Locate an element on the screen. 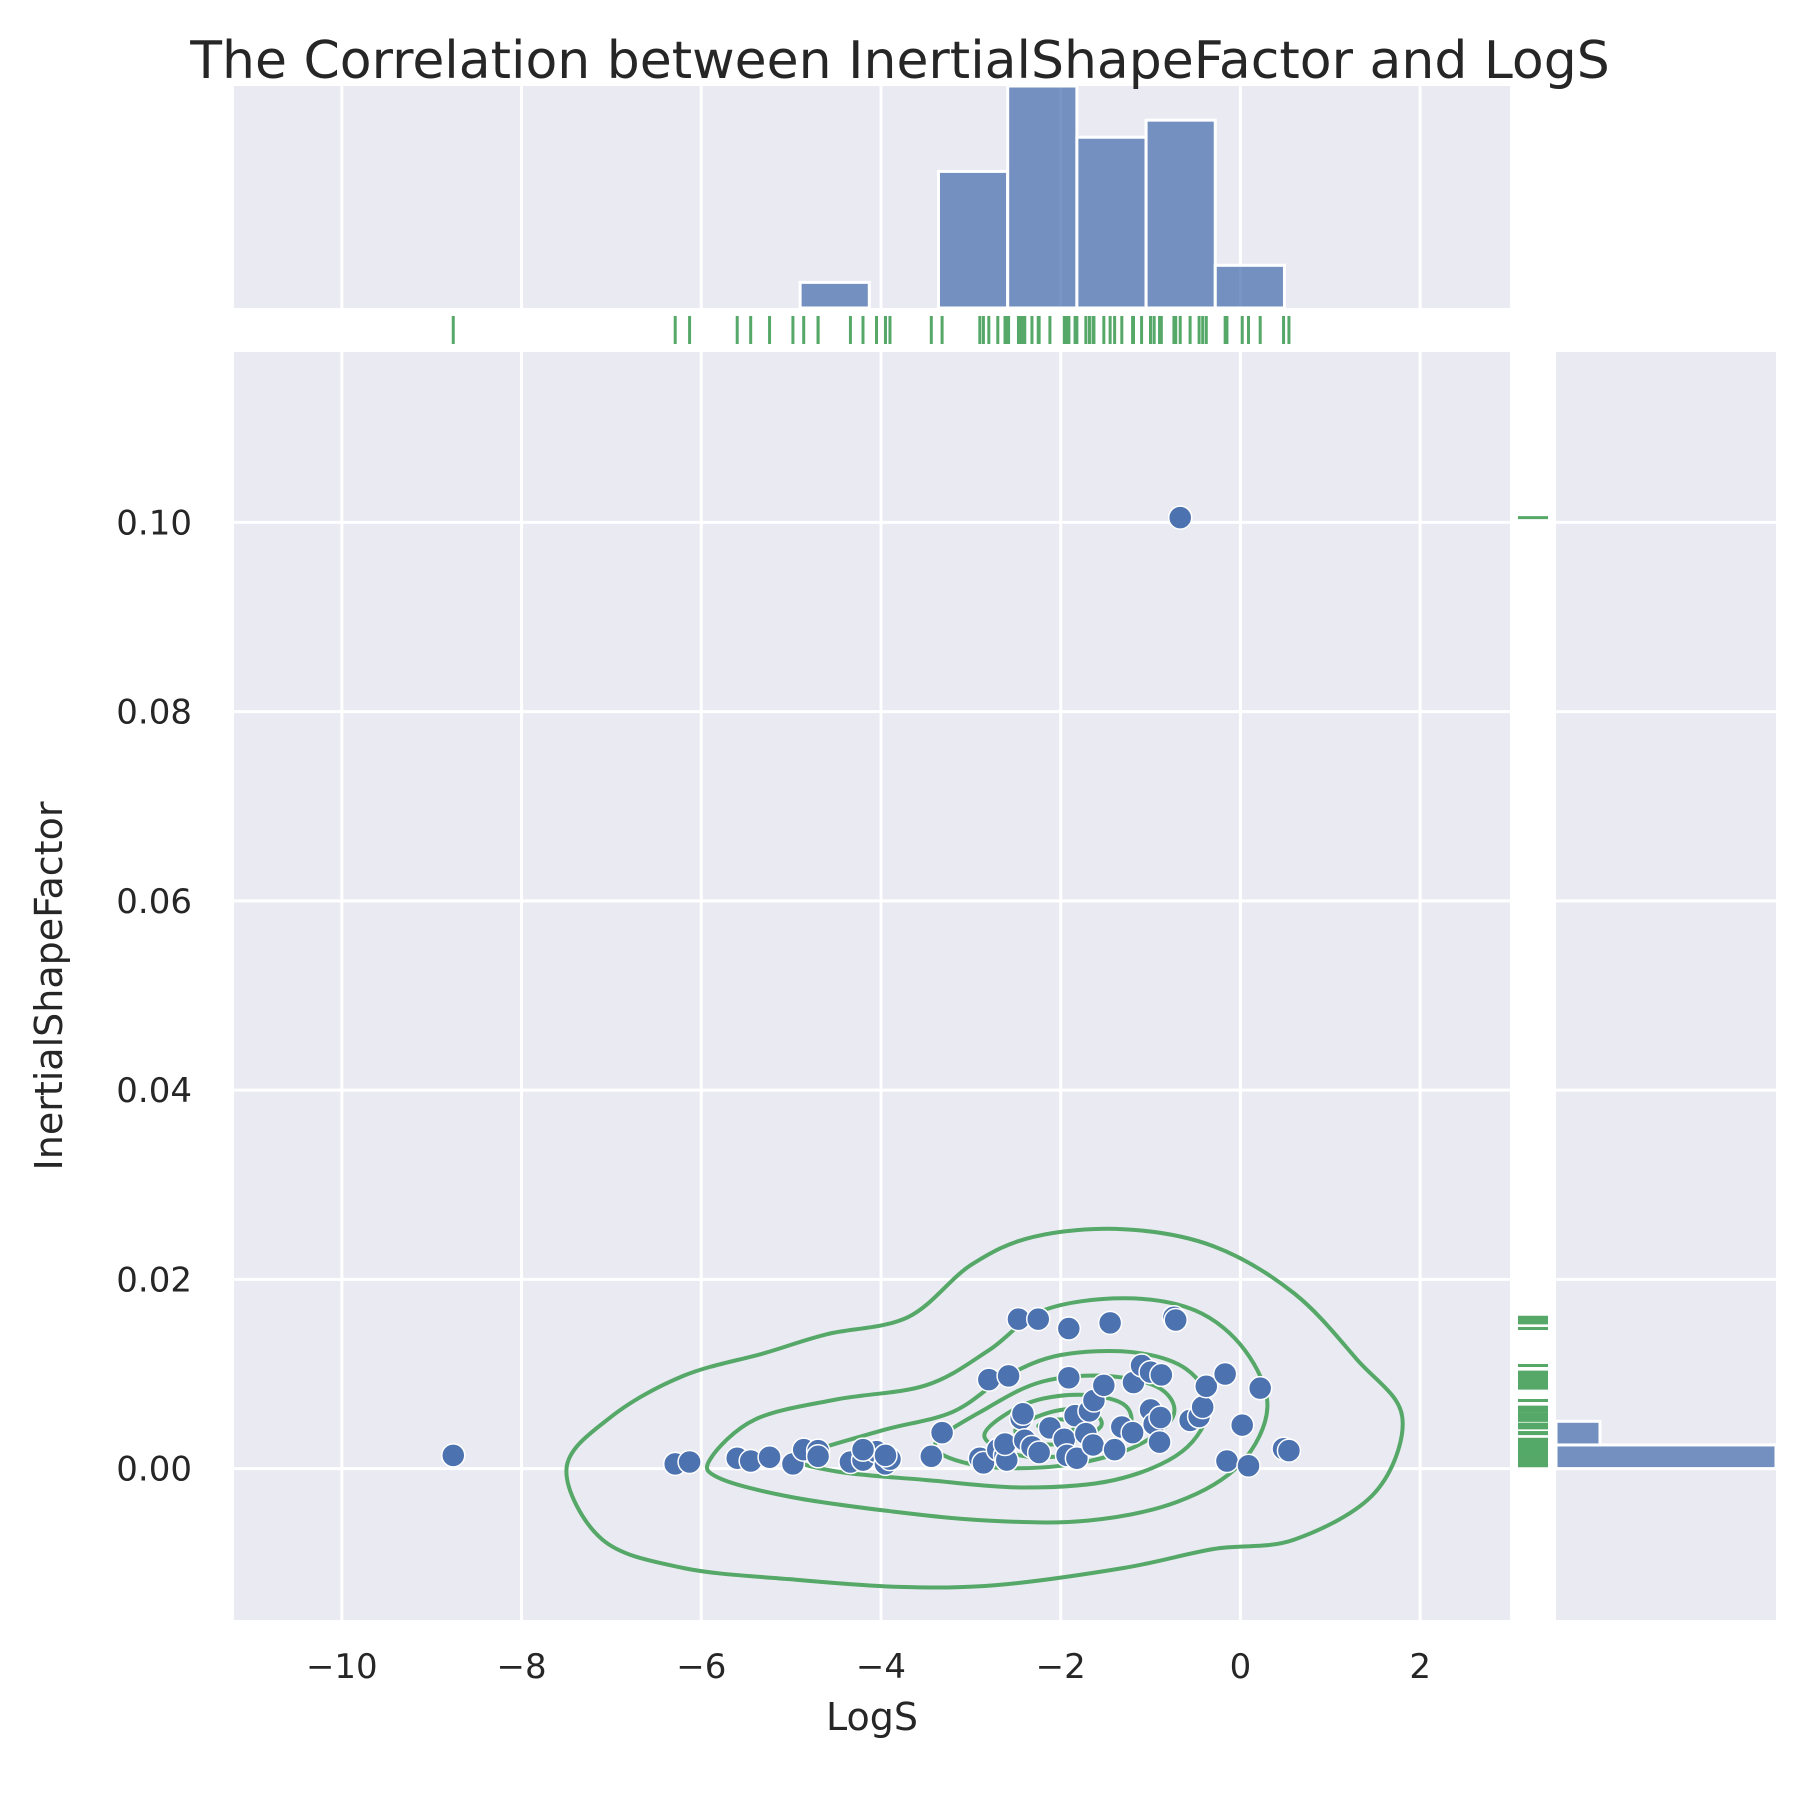 This screenshot has height=1800, width=1800. x-tick-label: 2 is located at coordinates (1420, 1667).